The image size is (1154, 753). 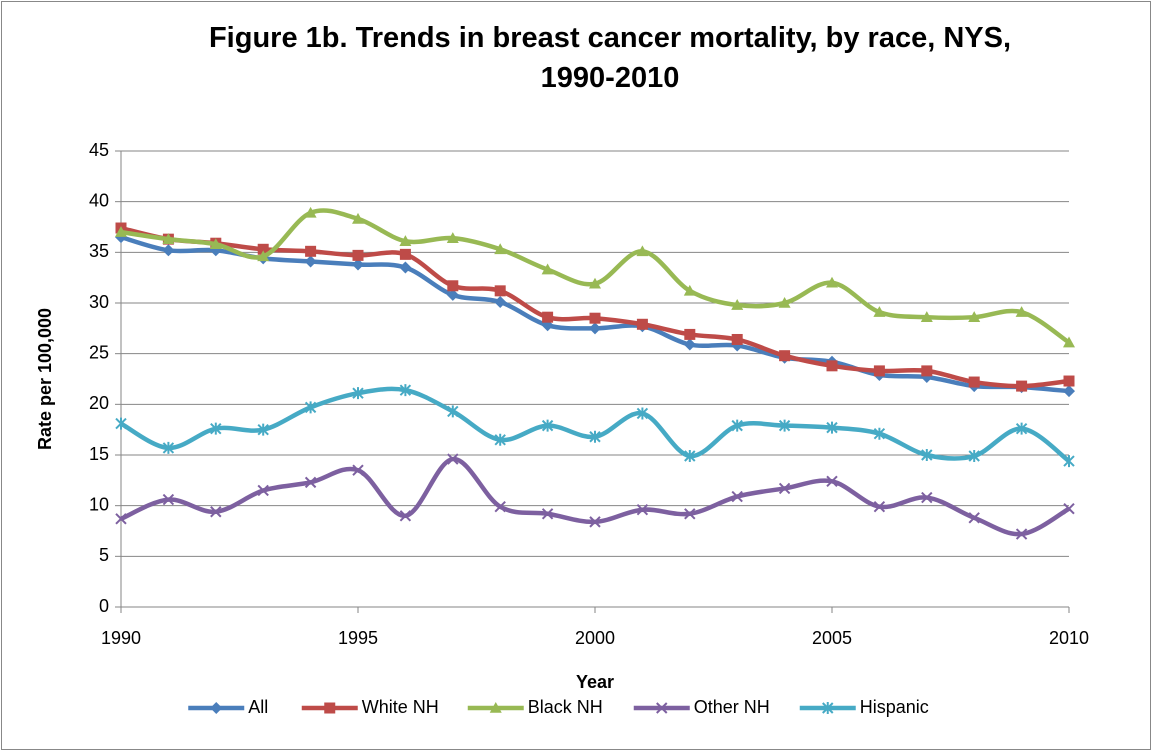 I want to click on legend-label: Other NH, so click(x=732, y=707).